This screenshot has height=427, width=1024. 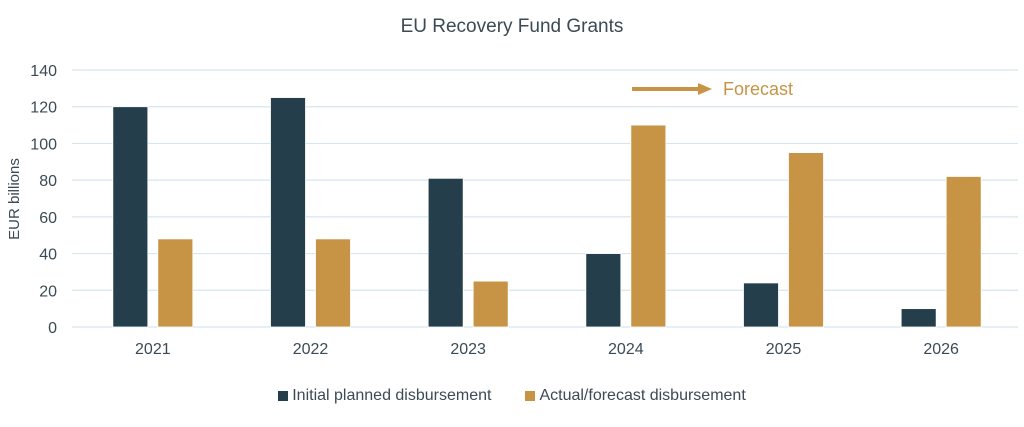 What do you see at coordinates (705, 89) in the screenshot?
I see `right-arrow-icon-head` at bounding box center [705, 89].